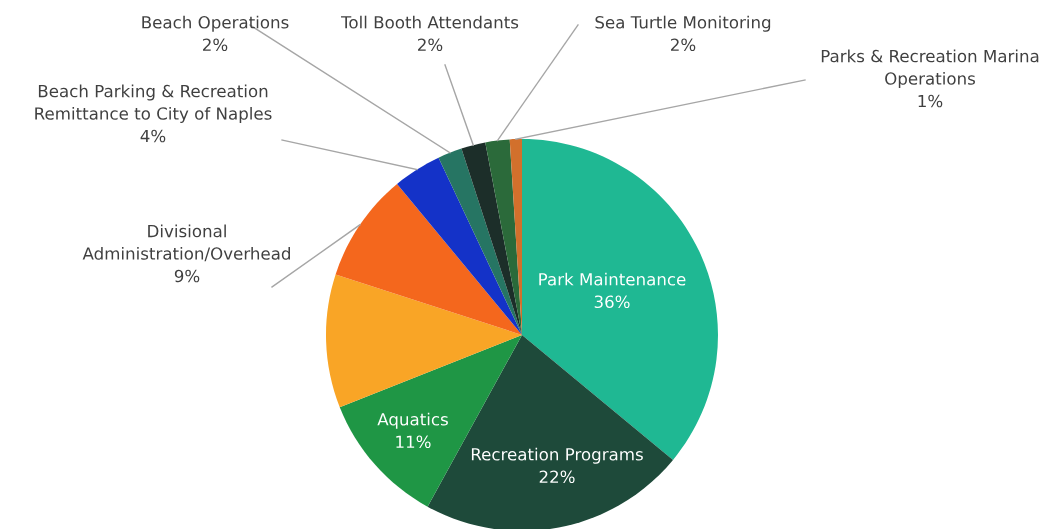  I want to click on slice-label: Toll Booth Attendants, so click(430, 22).